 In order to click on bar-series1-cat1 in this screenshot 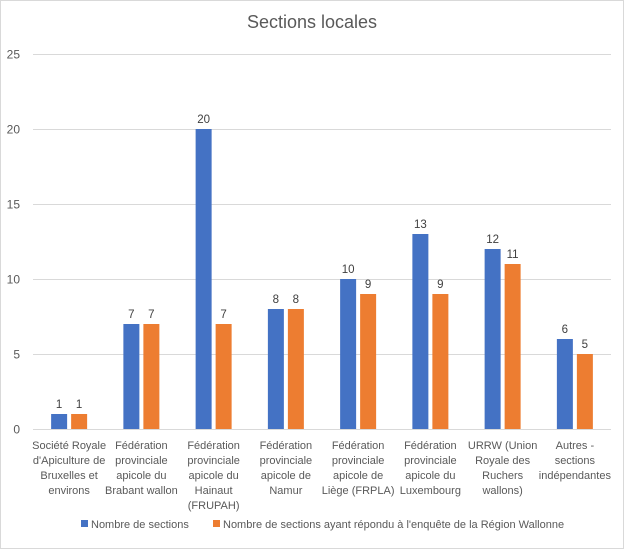, I will do `click(59, 421)`.